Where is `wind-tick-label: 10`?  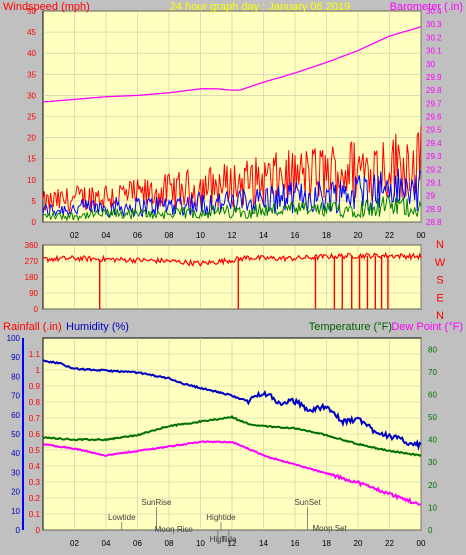
wind-tick-label: 10 is located at coordinates (31, 180).